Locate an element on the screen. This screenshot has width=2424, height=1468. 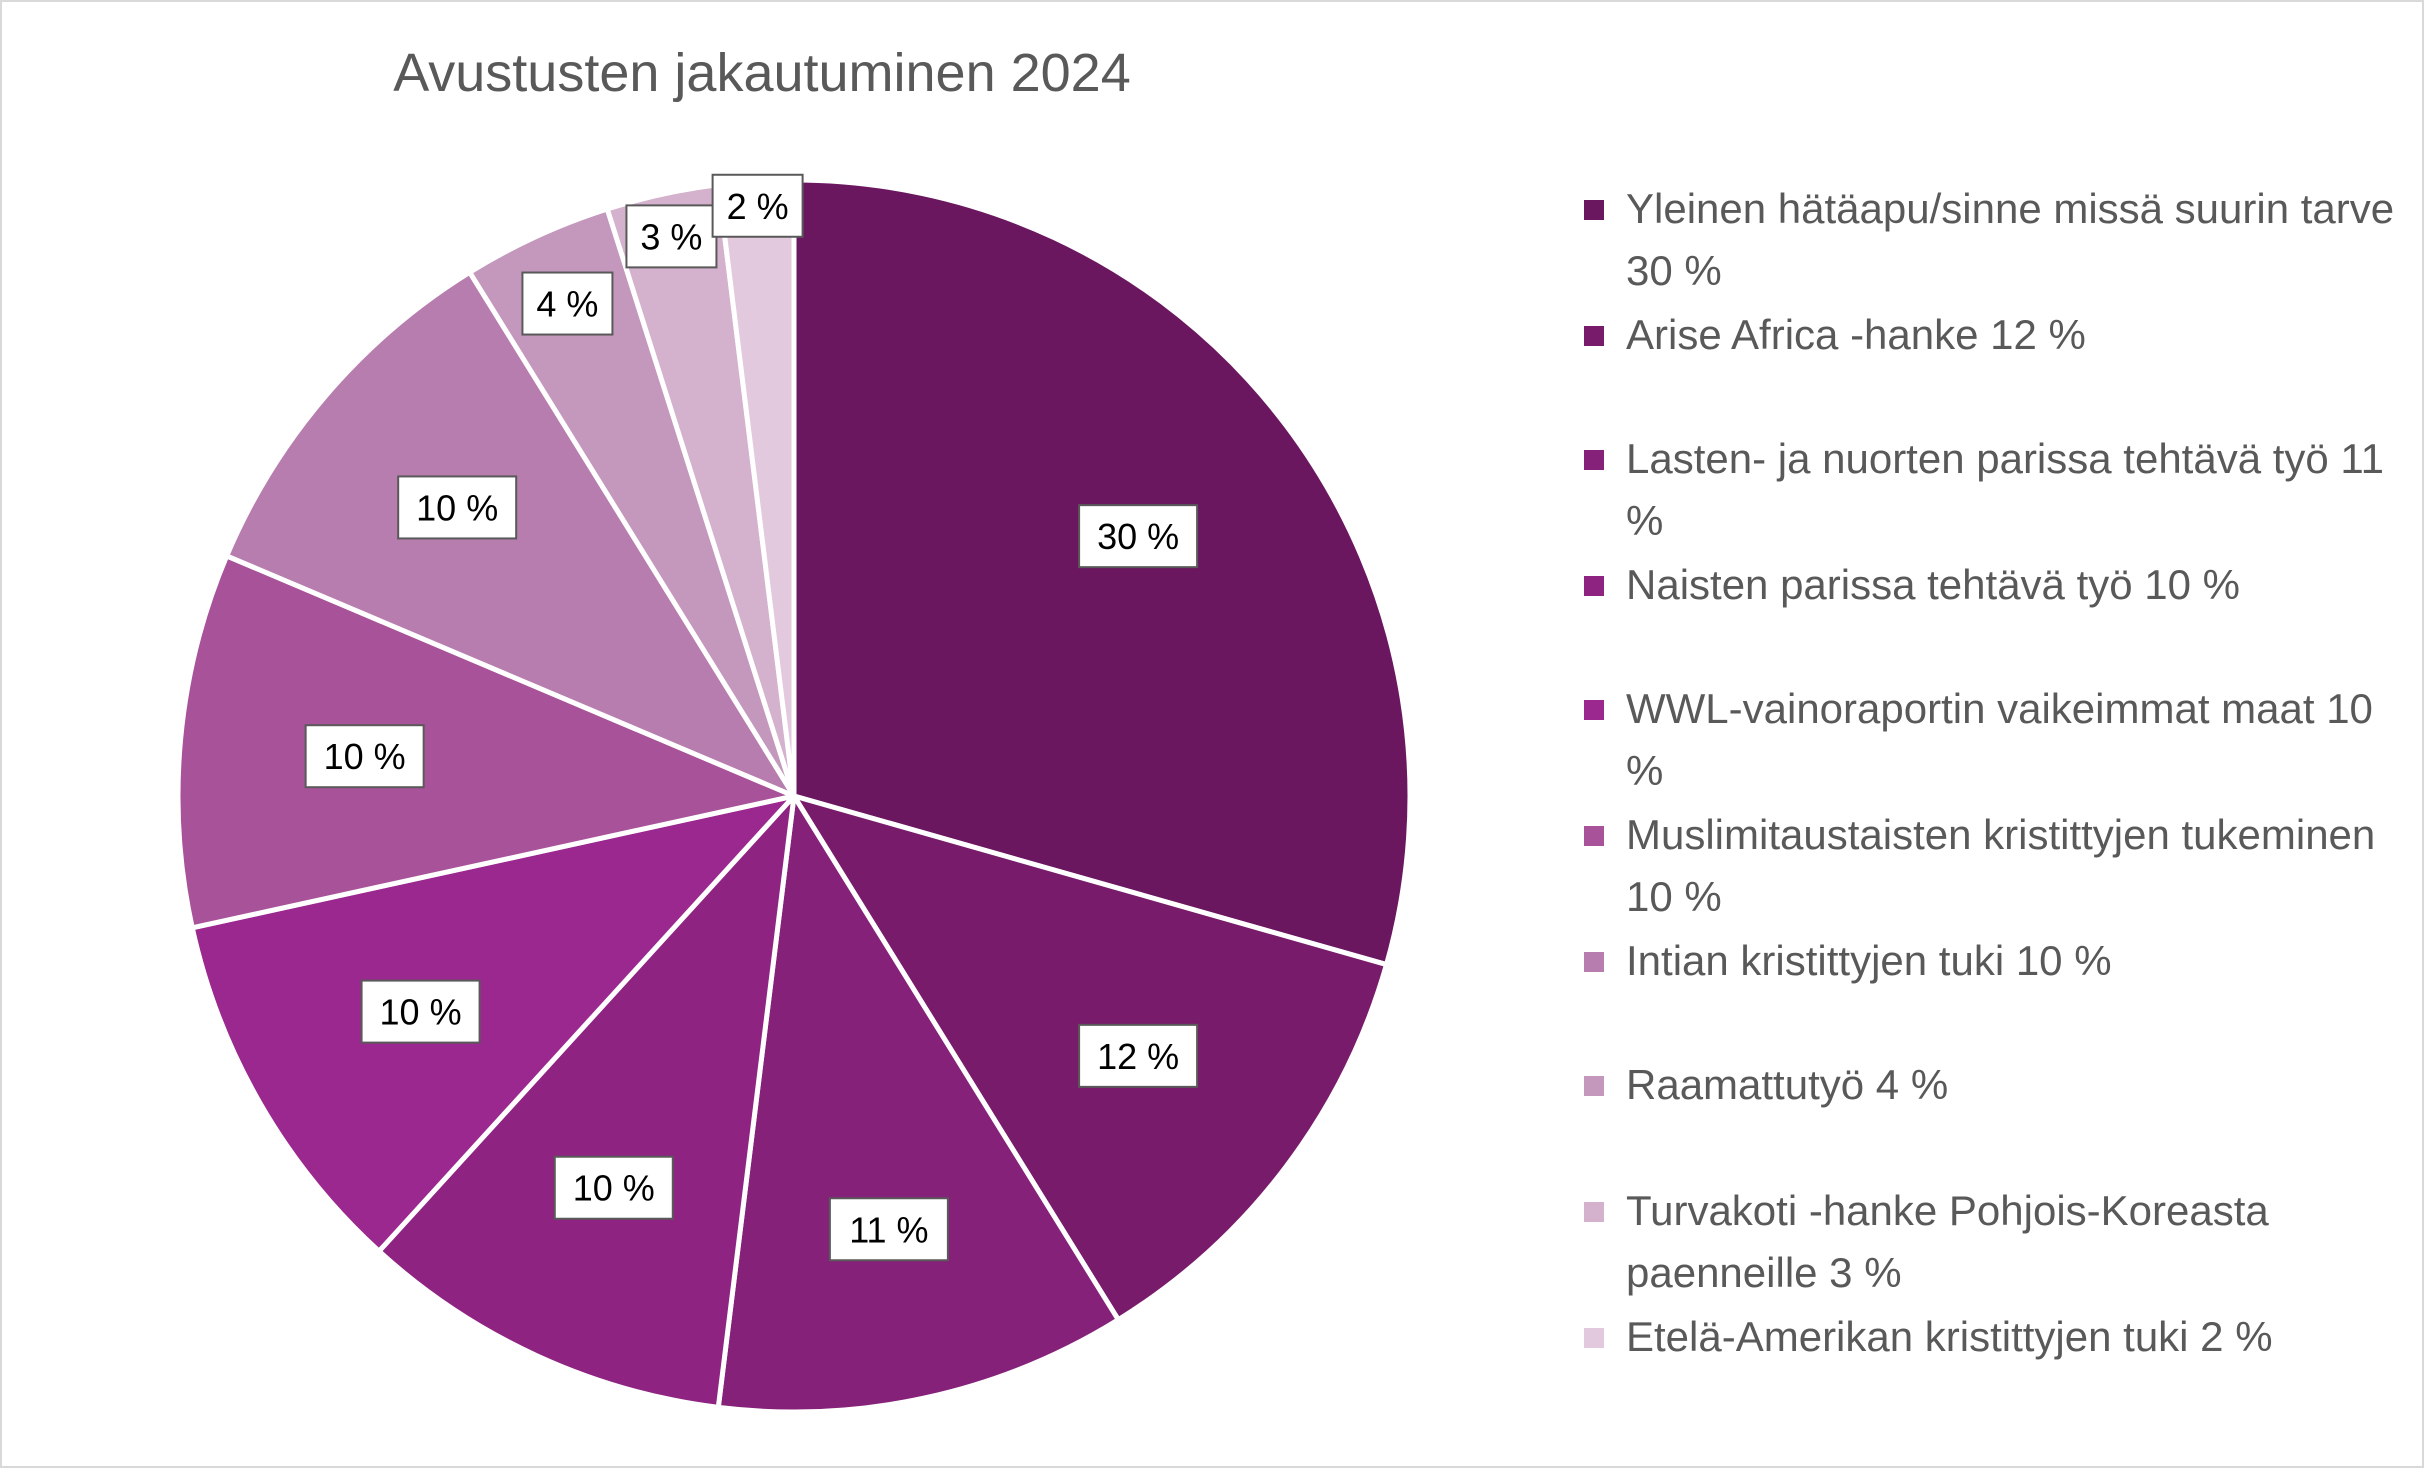
data-label-text: 11 % is located at coordinates (888, 1229).